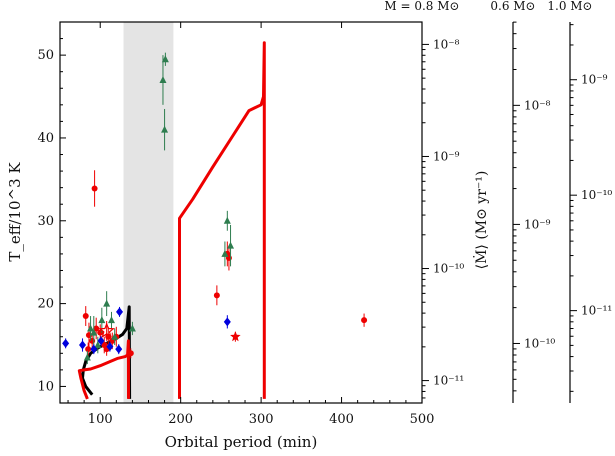 This screenshot has height=456, width=615. What do you see at coordinates (421, 6) in the screenshot?
I see `mdot-axis-title: M = 0.8 M⊙` at bounding box center [421, 6].